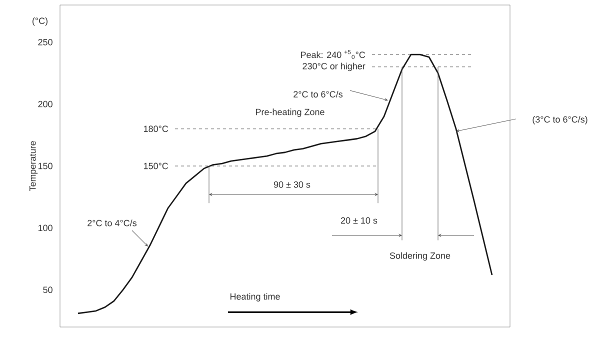 Image resolution: width=609 pixels, height=338 pixels. Describe the element at coordinates (45, 166) in the screenshot. I see `y-tick-label: 150` at that location.